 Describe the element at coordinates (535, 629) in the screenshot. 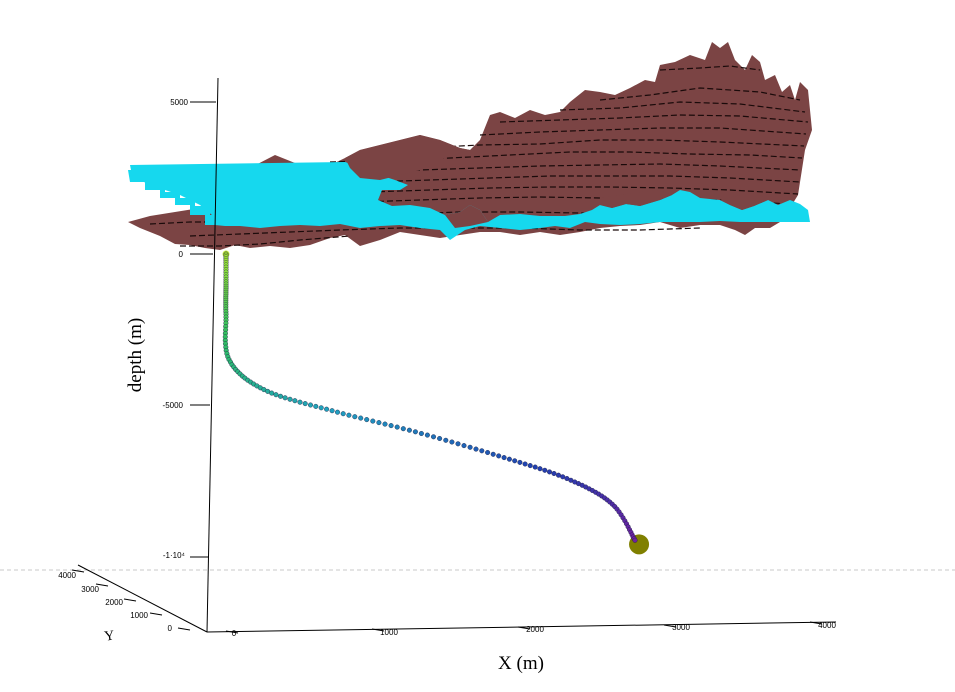

I see `x-tick-label: 2000` at that location.